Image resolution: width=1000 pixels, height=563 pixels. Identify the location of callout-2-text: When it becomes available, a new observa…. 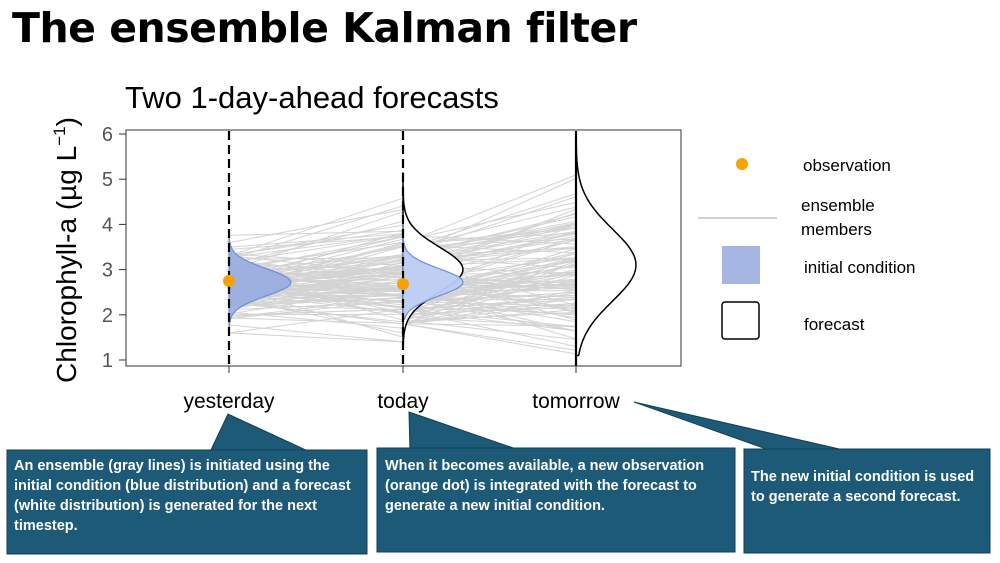
(545, 486).